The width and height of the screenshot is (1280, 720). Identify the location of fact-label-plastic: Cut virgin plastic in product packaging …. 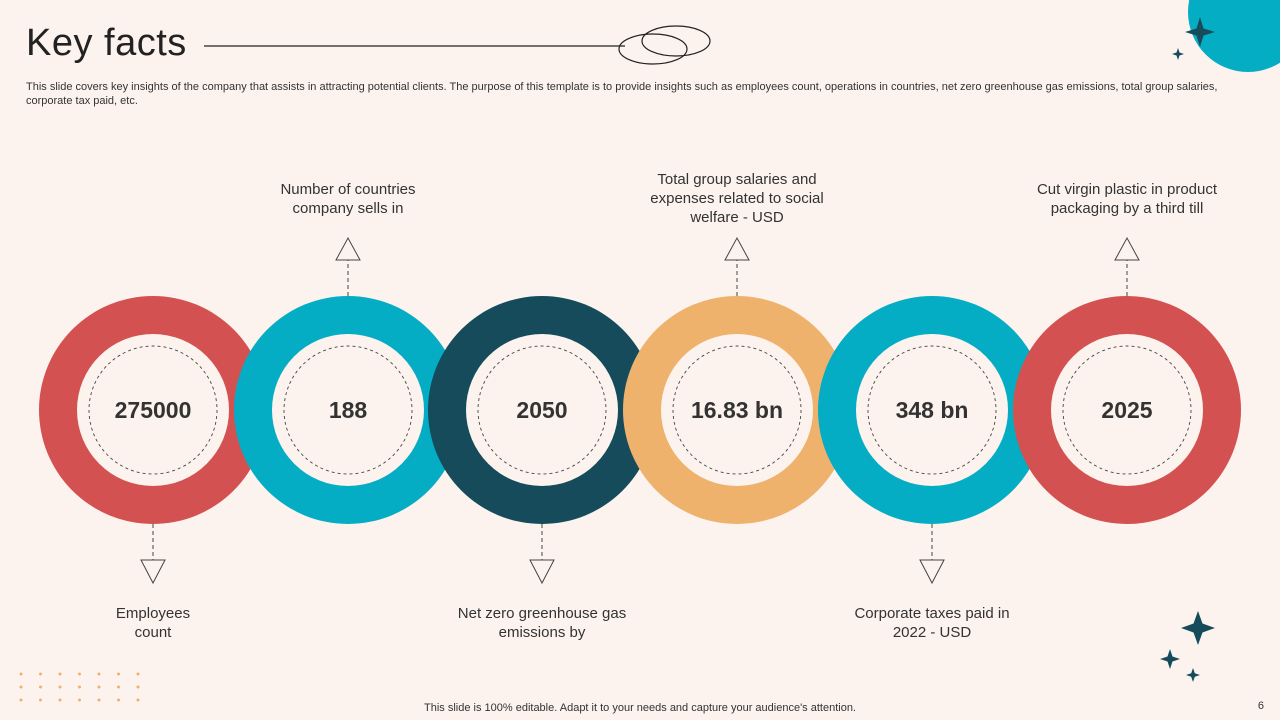
(1127, 199).